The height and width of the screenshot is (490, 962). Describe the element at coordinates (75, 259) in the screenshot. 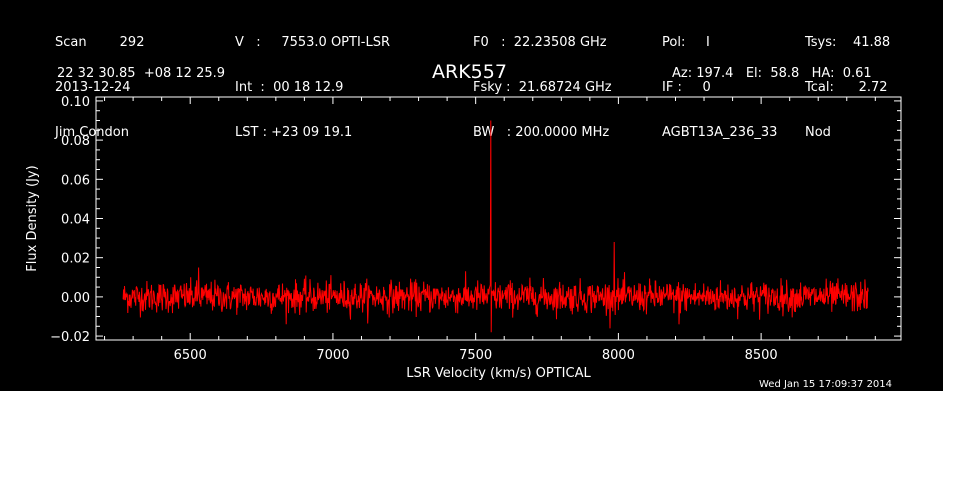

I see `y-tick-label: 0.02` at that location.